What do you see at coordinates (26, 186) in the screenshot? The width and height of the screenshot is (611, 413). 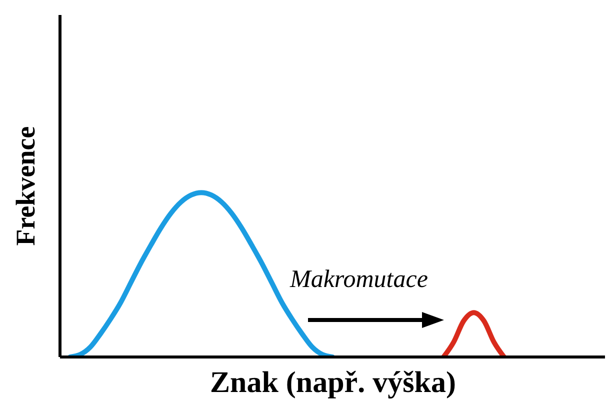 I see `y-axis-title: Frekvence` at bounding box center [26, 186].